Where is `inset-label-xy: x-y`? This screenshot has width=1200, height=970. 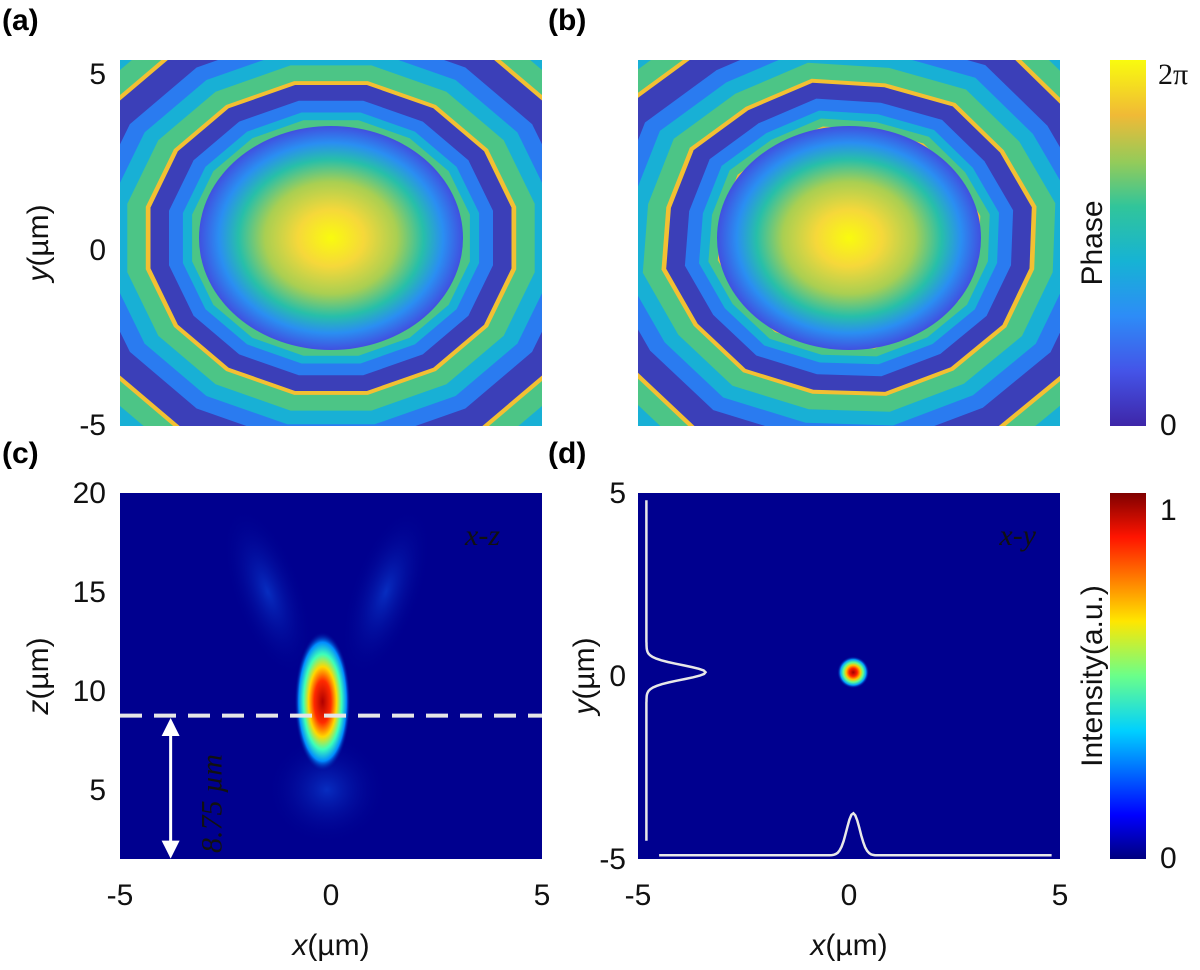
inset-label-xy: x-y is located at coordinates (1017, 535).